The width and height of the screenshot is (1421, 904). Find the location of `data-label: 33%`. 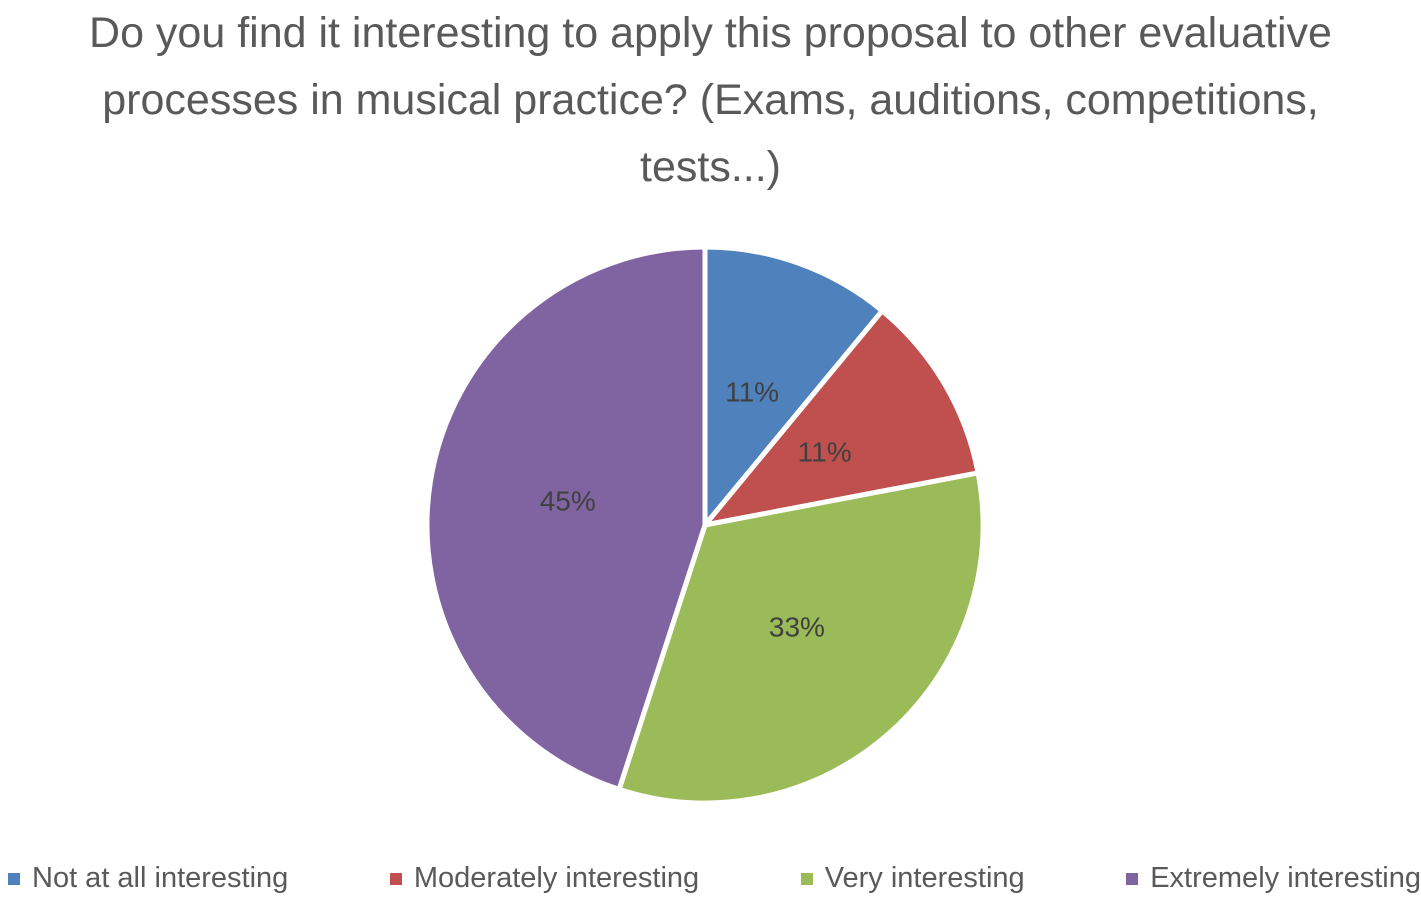

data-label: 33% is located at coordinates (797, 627).